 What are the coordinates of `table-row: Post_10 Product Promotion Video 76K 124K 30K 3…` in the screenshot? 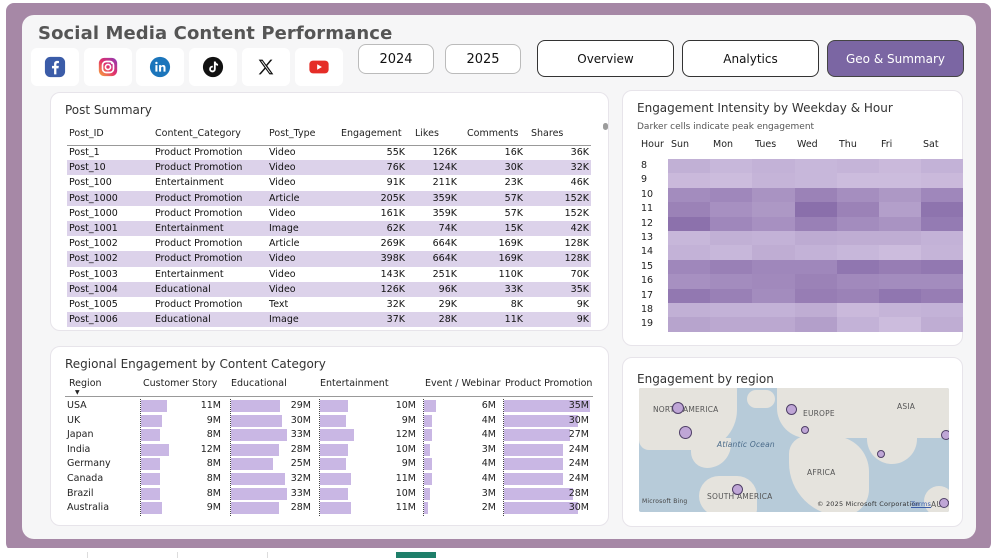 It's located at (329, 168).